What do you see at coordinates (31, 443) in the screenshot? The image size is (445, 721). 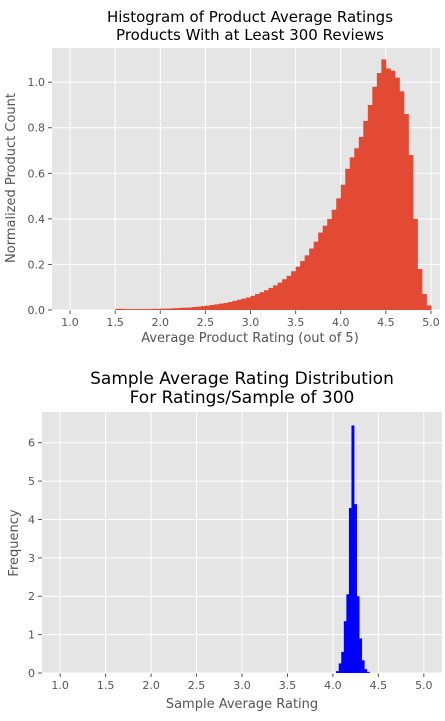 I see `y-tick-label: 6` at bounding box center [31, 443].